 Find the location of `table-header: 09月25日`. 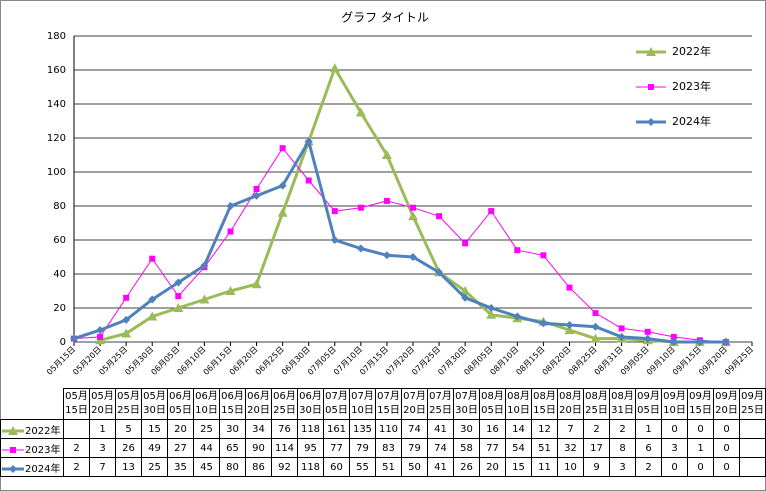

table-header: 09月25日 is located at coordinates (752, 404).